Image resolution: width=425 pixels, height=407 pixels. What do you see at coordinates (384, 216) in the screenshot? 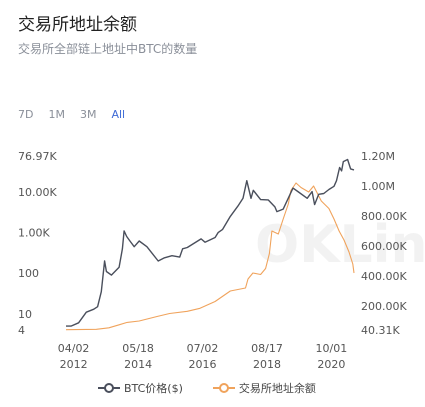
I see `right-tick-label: 800.00K` at bounding box center [384, 216].